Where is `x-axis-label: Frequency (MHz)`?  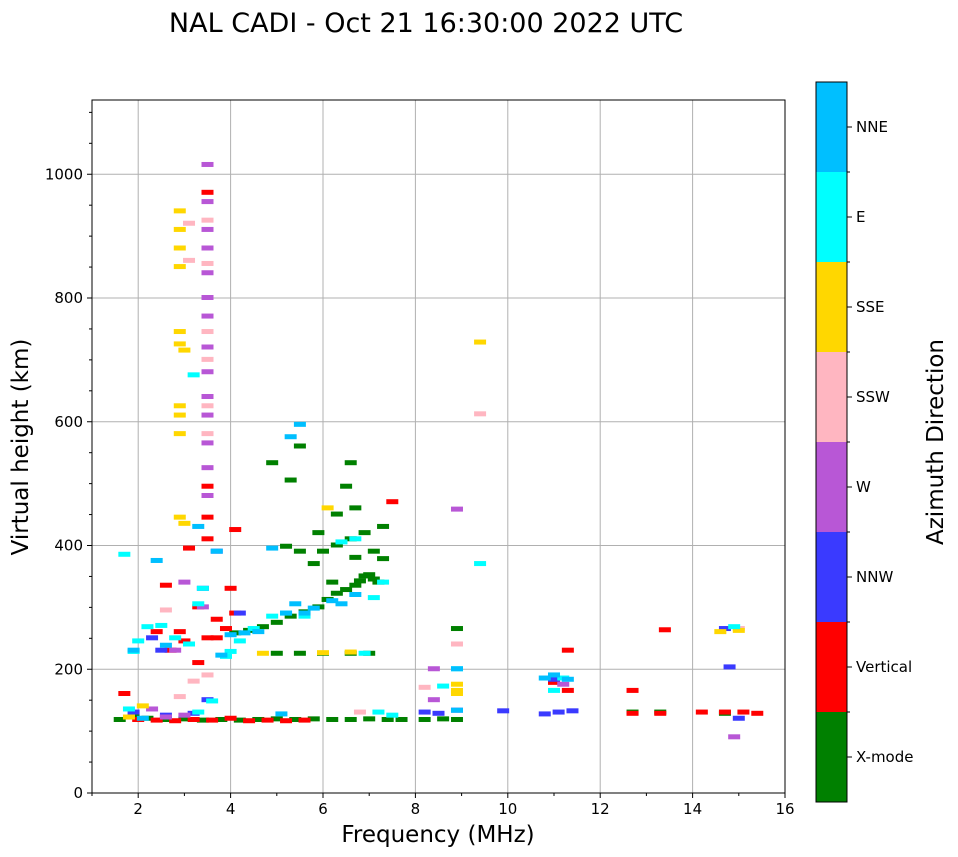
x-axis-label: Frequency (MHz) is located at coordinates (437, 835).